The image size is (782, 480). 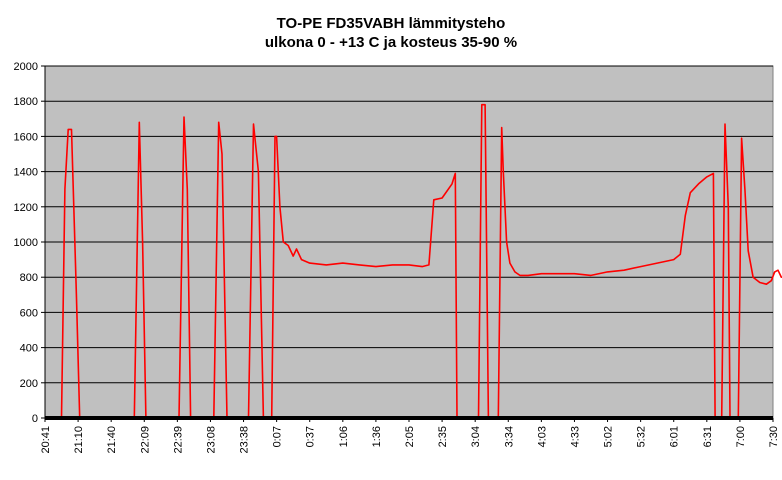 What do you see at coordinates (391, 42) in the screenshot?
I see `chart-subtitle: ulkona 0 - +13 C ja kosteus 35-90 %` at bounding box center [391, 42].